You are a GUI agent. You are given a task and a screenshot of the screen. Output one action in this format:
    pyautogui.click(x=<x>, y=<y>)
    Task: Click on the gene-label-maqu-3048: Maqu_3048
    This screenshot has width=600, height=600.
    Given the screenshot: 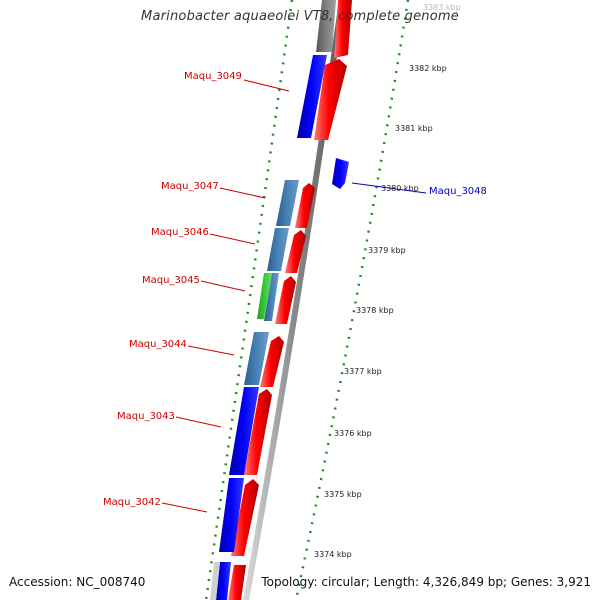 What is the action you would take?
    pyautogui.click(x=458, y=191)
    